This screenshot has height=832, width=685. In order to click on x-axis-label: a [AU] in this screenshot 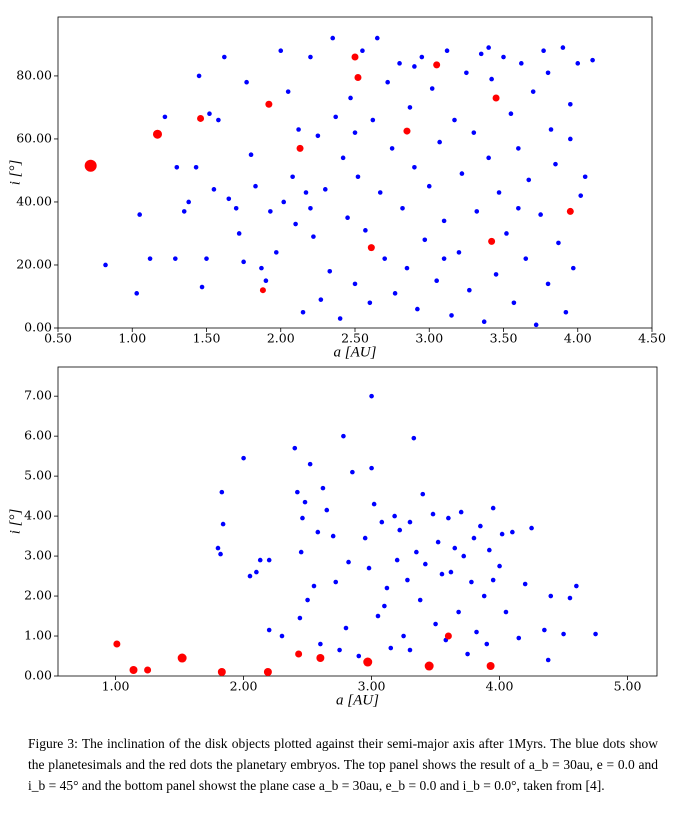, I will do `click(357, 700)`.